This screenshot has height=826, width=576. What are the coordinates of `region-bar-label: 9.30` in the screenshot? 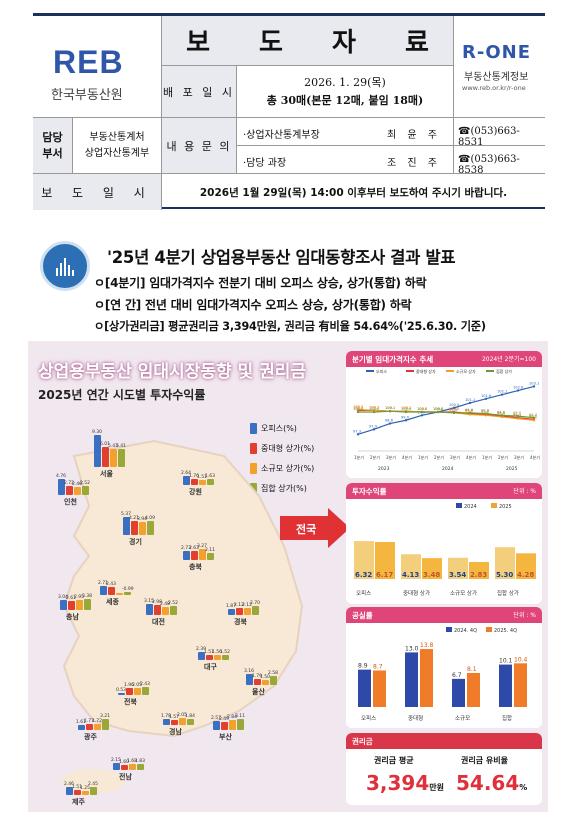 It's located at (97, 433).